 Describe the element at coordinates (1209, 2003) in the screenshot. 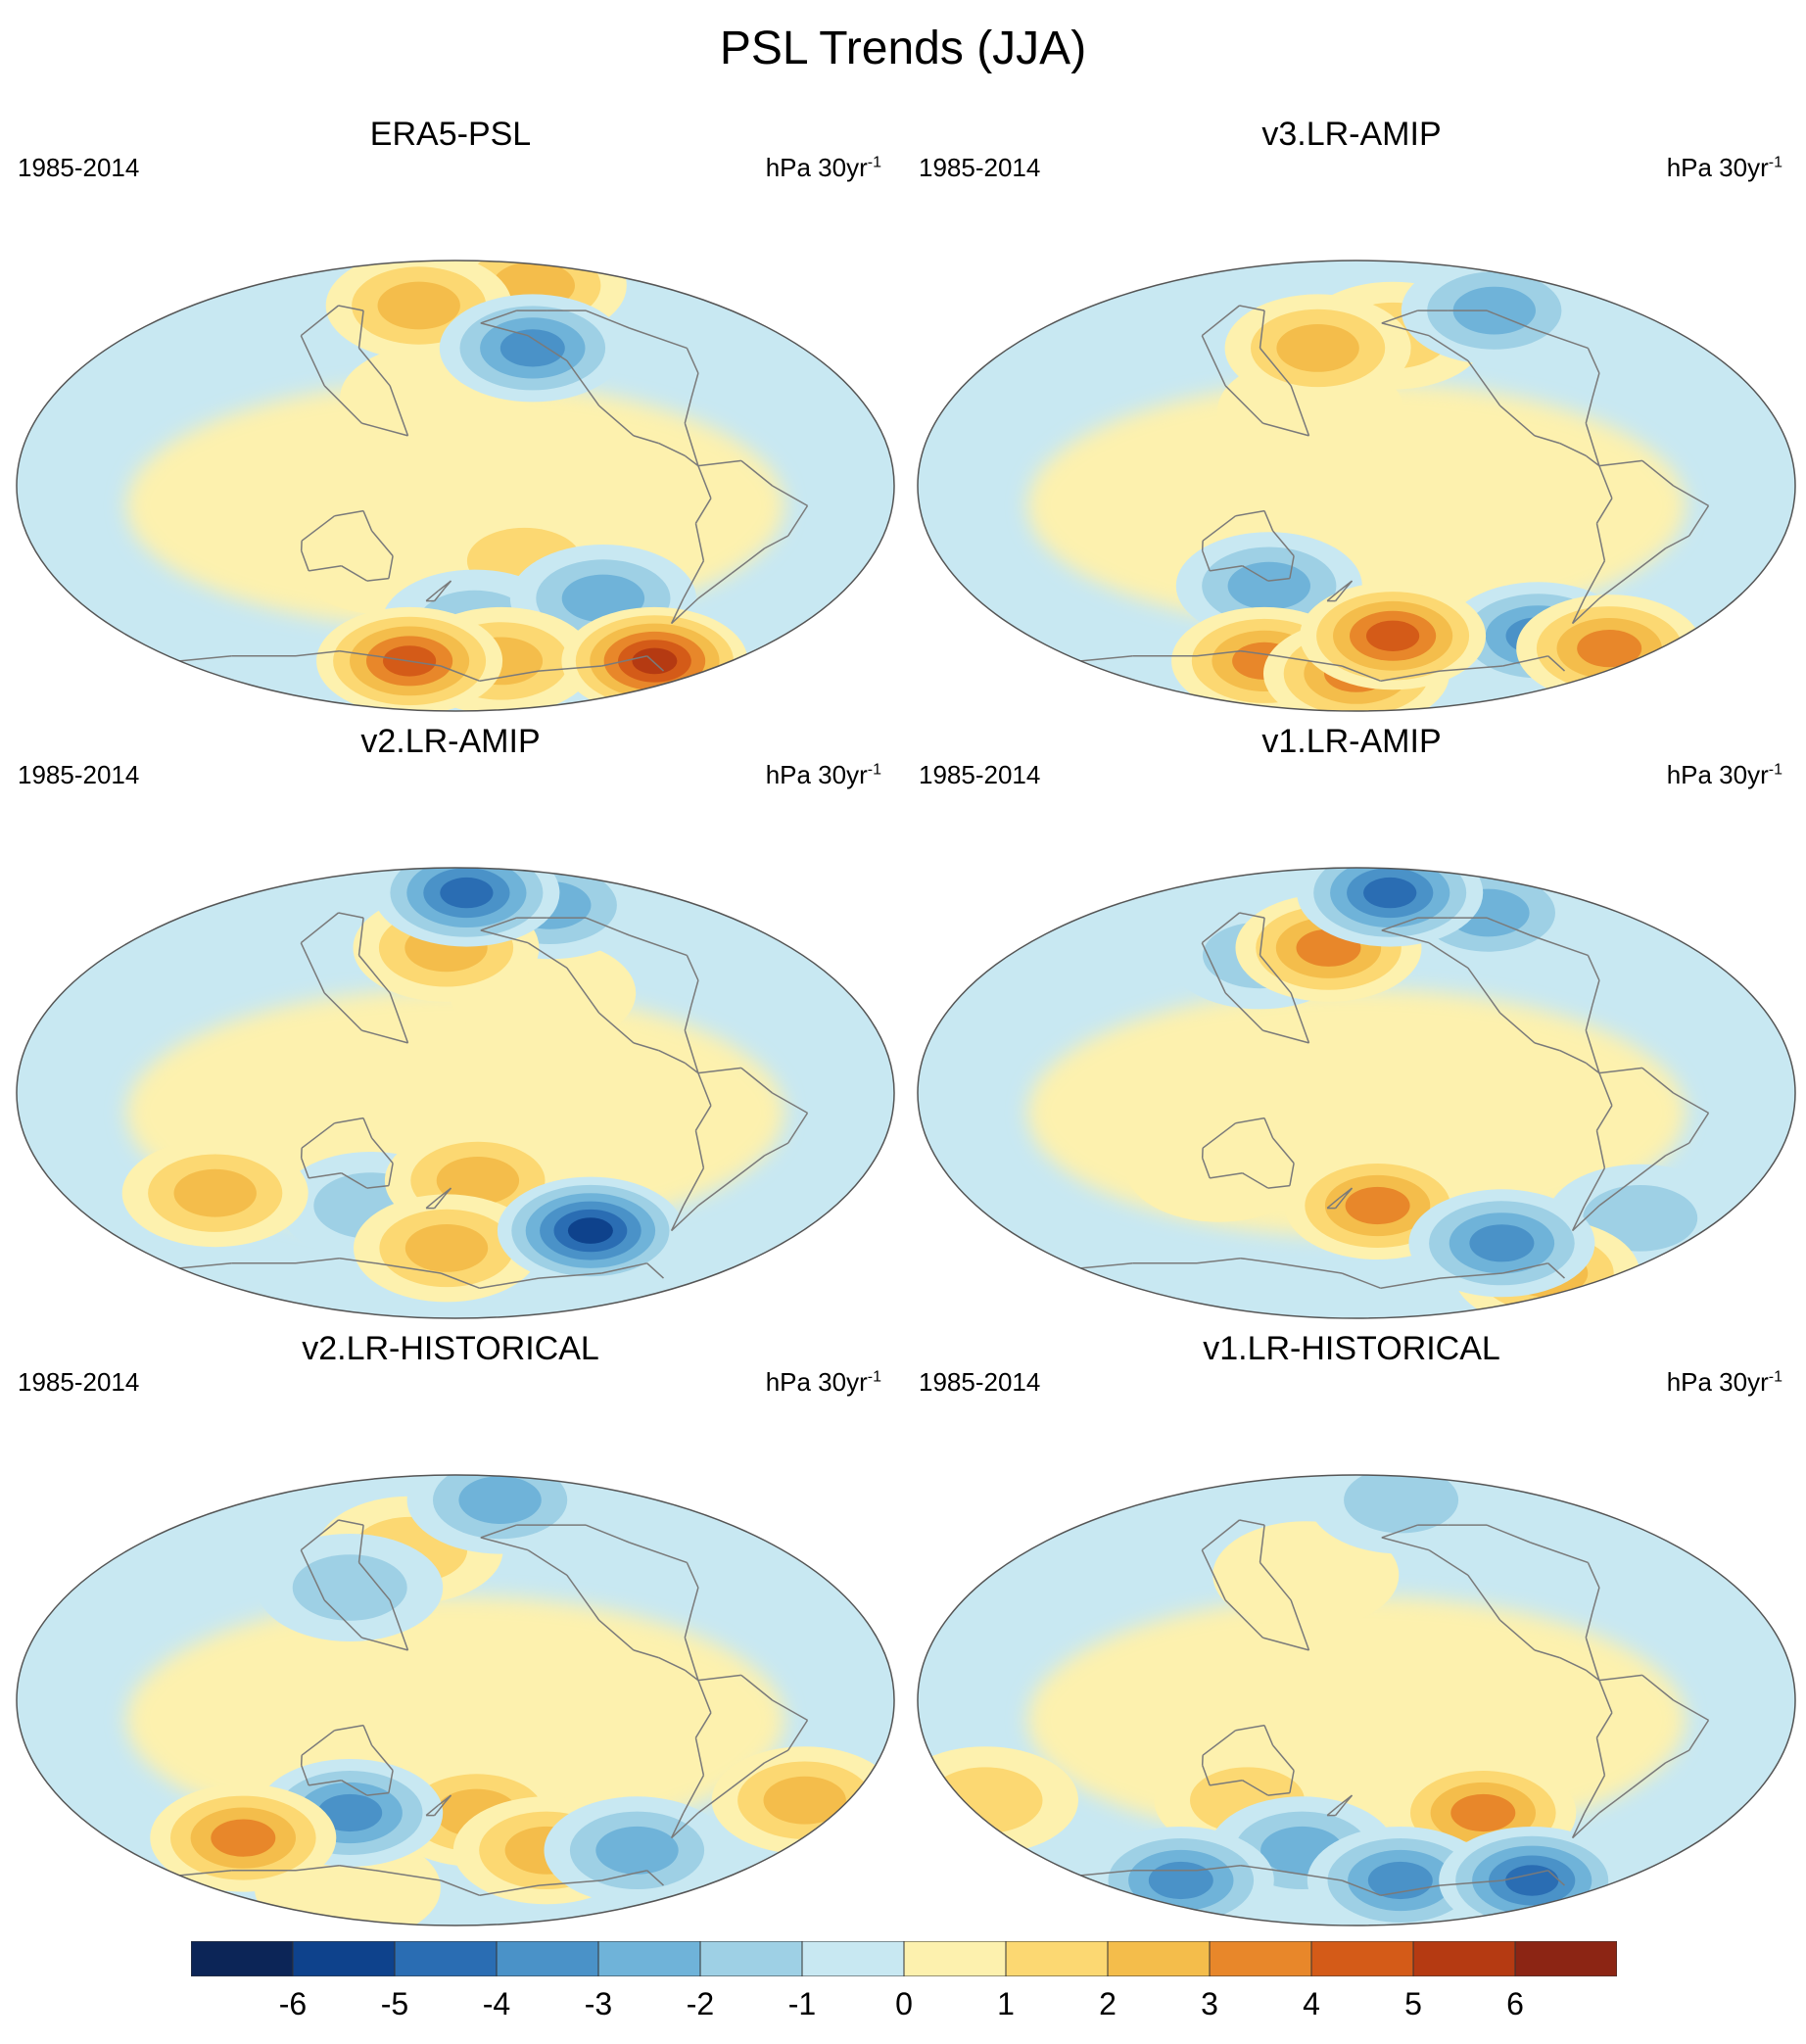

I see `colorbar-tick-label: 3` at that location.